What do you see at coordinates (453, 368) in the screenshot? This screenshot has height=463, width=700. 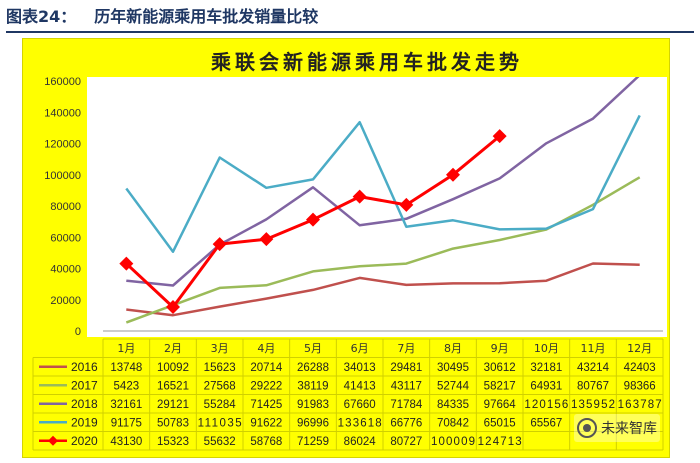 I see `data-label: 30495` at bounding box center [453, 368].